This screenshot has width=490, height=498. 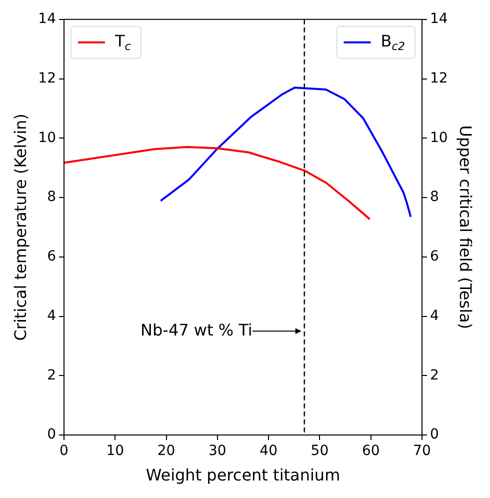 What do you see at coordinates (422, 451) in the screenshot?
I see `x-tick-label: 70` at bounding box center [422, 451].